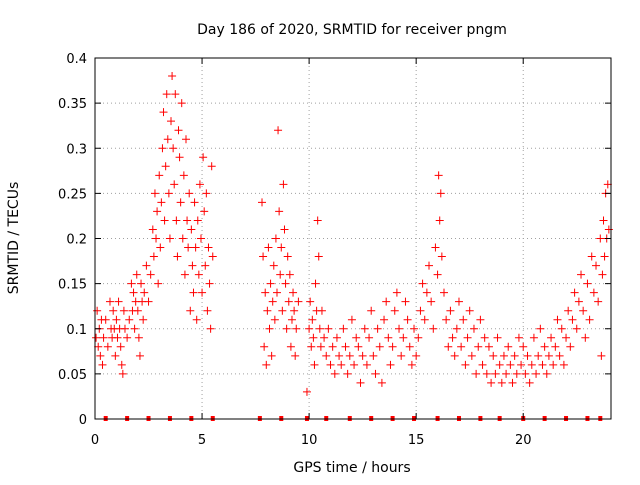  What do you see at coordinates (76, 59) in the screenshot?
I see `y-tick-label: 0.4` at bounding box center [76, 59].